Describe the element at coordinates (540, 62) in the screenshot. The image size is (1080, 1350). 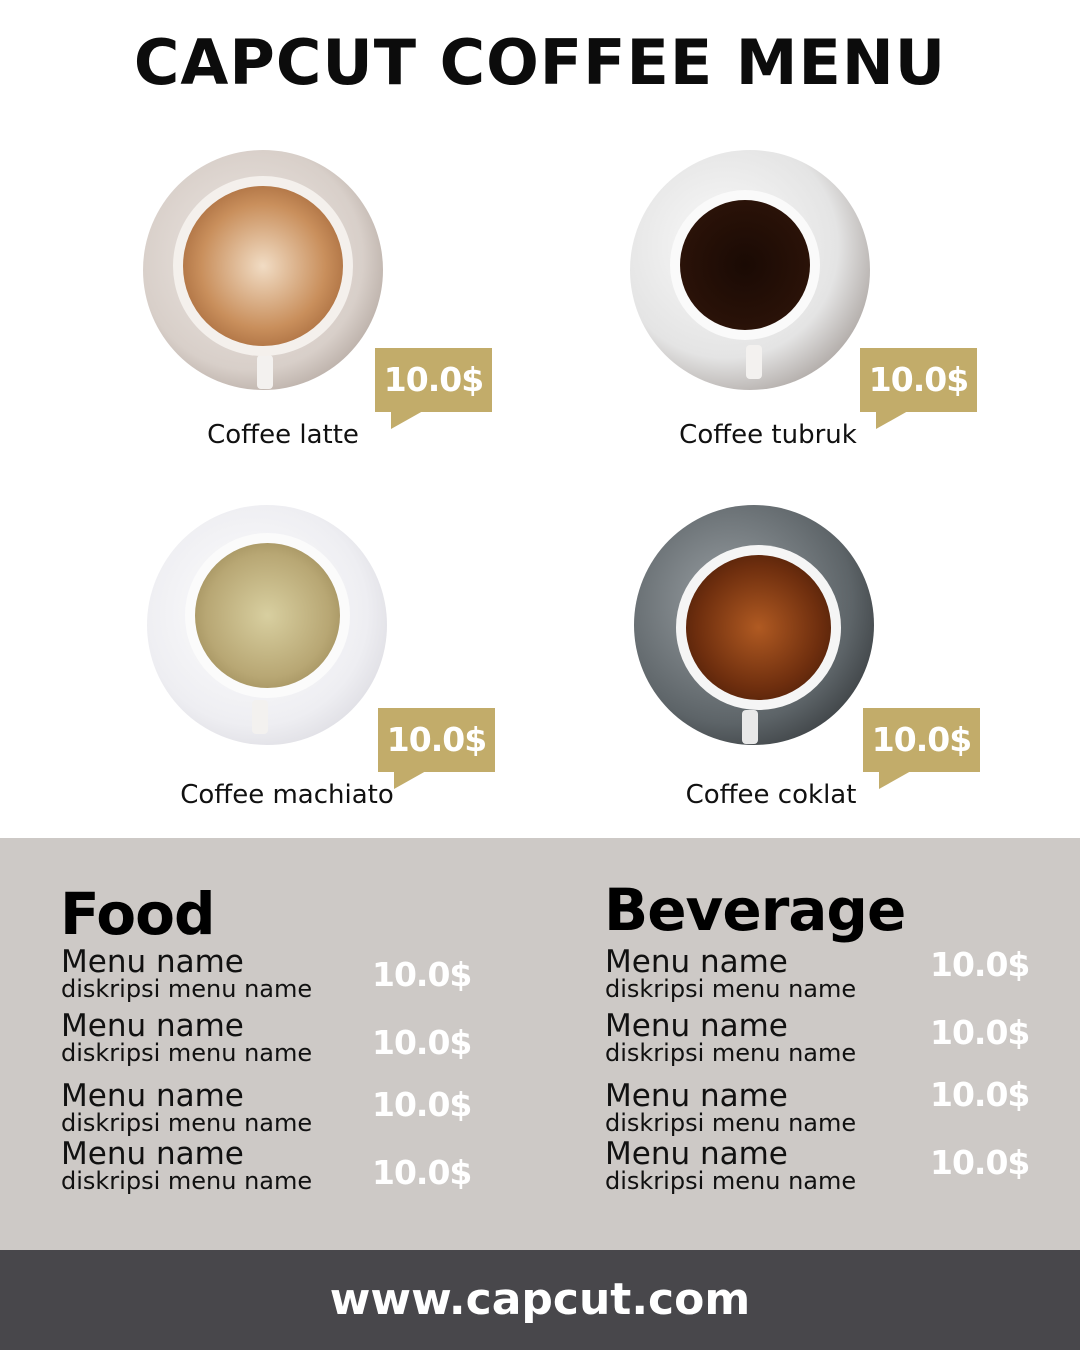
I see `menu-title: CAPCUT COFFEE MENU` at that location.